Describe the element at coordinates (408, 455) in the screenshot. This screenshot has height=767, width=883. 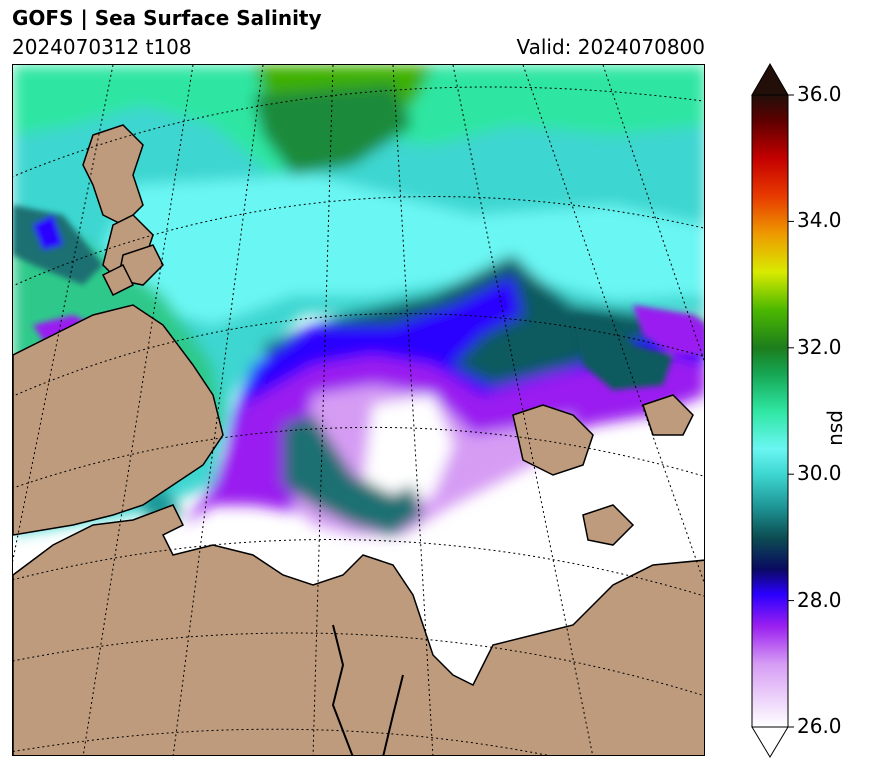
I see `salinity-zone-fresh` at that location.